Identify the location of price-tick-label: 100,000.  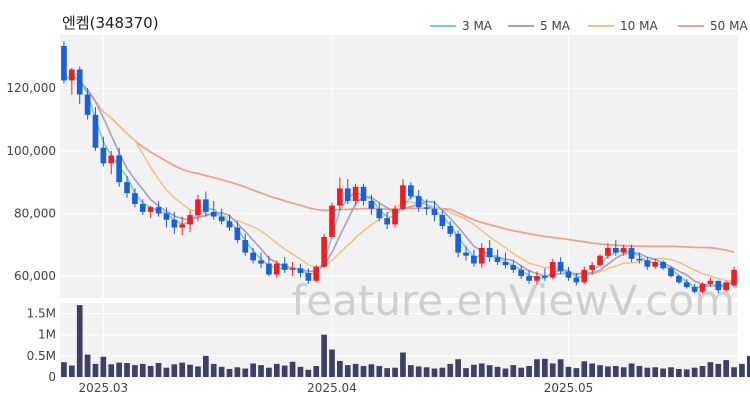
(31, 151).